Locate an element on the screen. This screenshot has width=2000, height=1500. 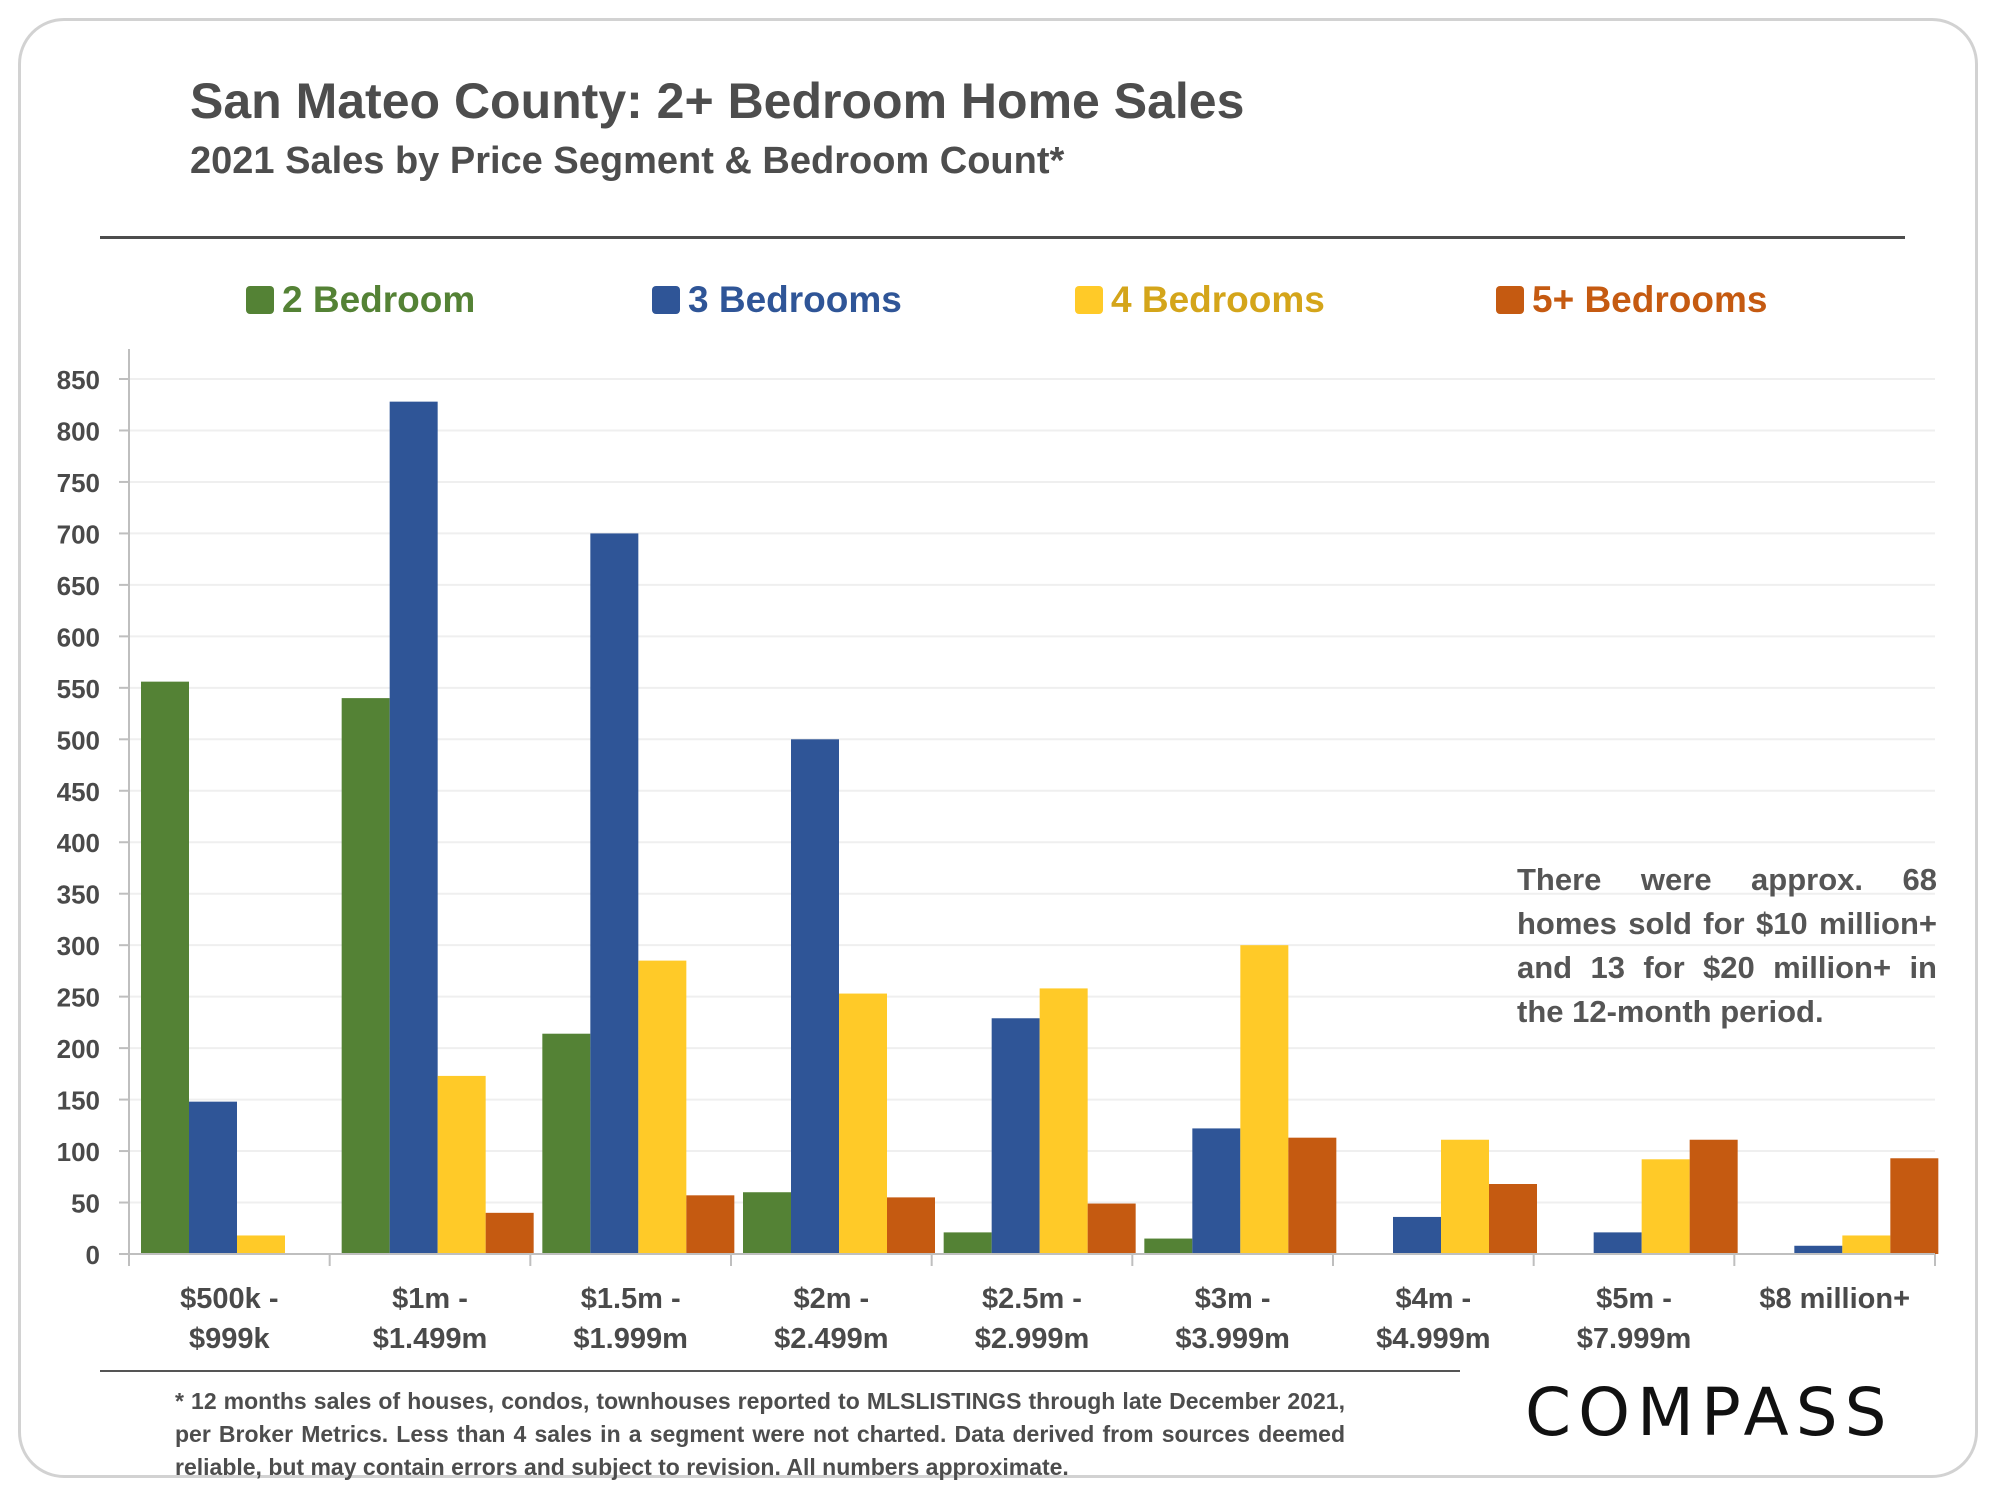
y-tick-label: 850 is located at coordinates (78, 380).